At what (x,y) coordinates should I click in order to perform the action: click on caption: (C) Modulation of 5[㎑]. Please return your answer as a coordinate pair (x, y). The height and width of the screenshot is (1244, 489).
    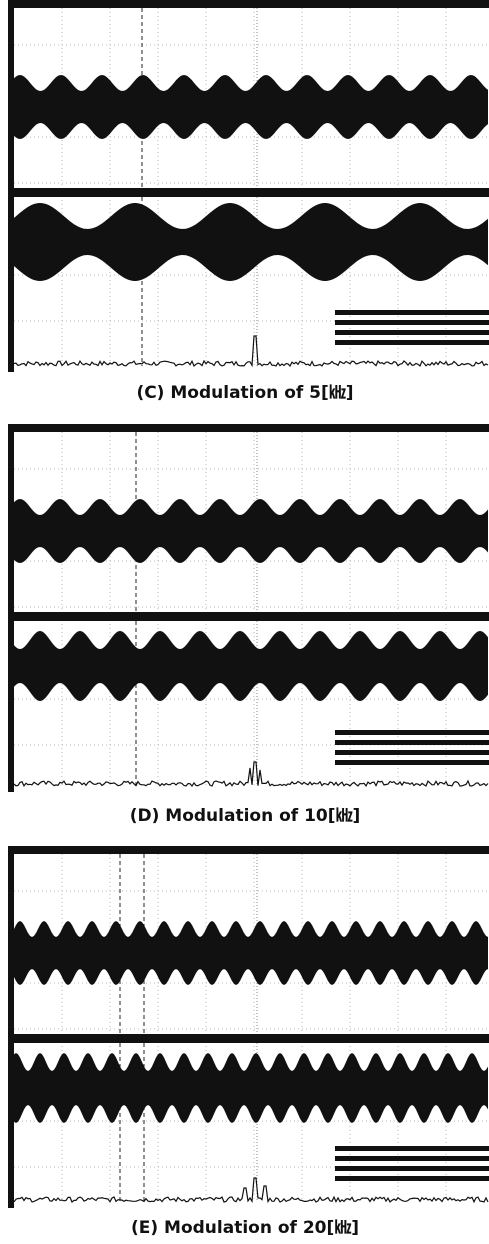
    Looking at the image, I should click on (244, 393).